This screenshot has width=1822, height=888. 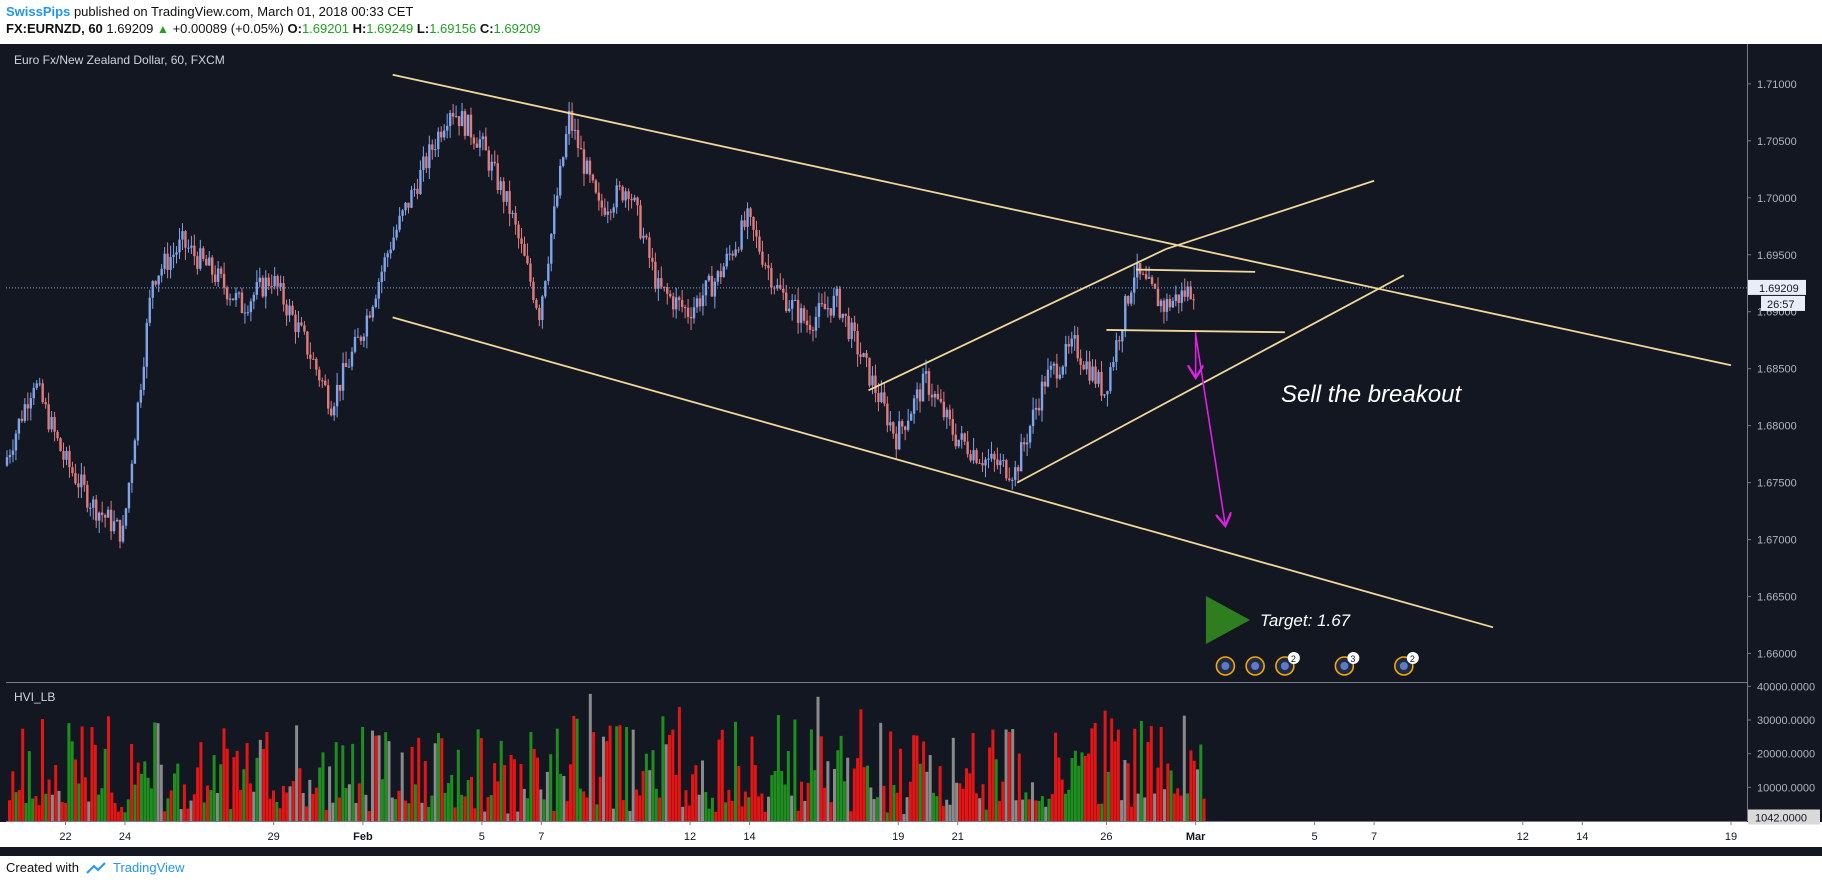 What do you see at coordinates (38, 11) in the screenshot?
I see `author-link: SwissPips` at bounding box center [38, 11].